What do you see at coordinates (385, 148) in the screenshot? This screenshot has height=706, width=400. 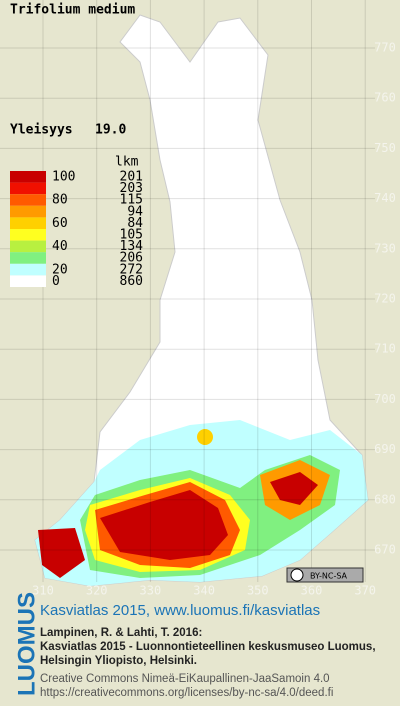 I see `y-label: 750` at bounding box center [385, 148].